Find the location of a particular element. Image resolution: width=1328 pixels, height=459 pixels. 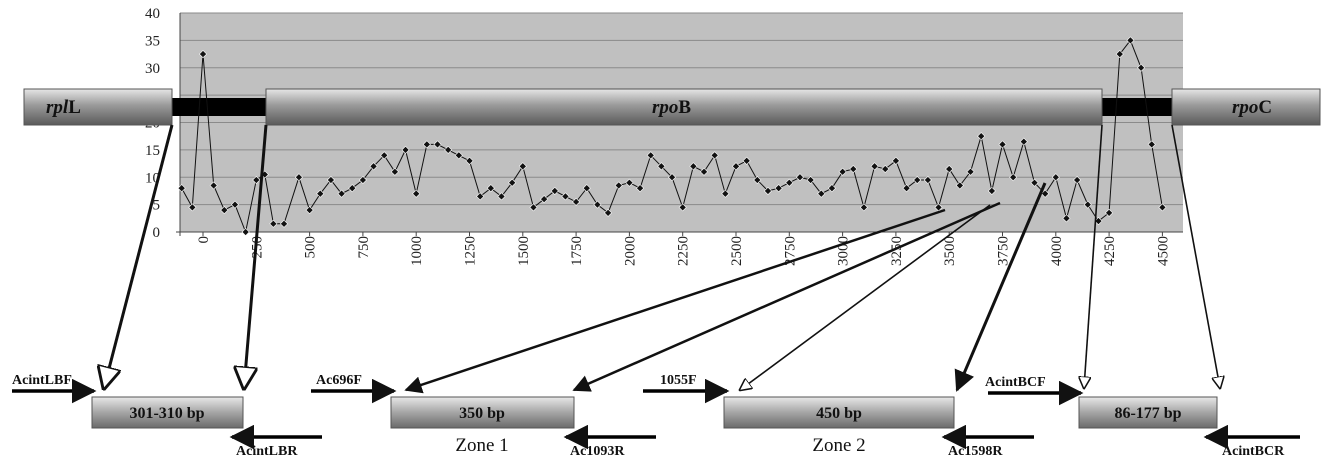

x-tick-label-1750: 1750 is located at coordinates (577, 251).